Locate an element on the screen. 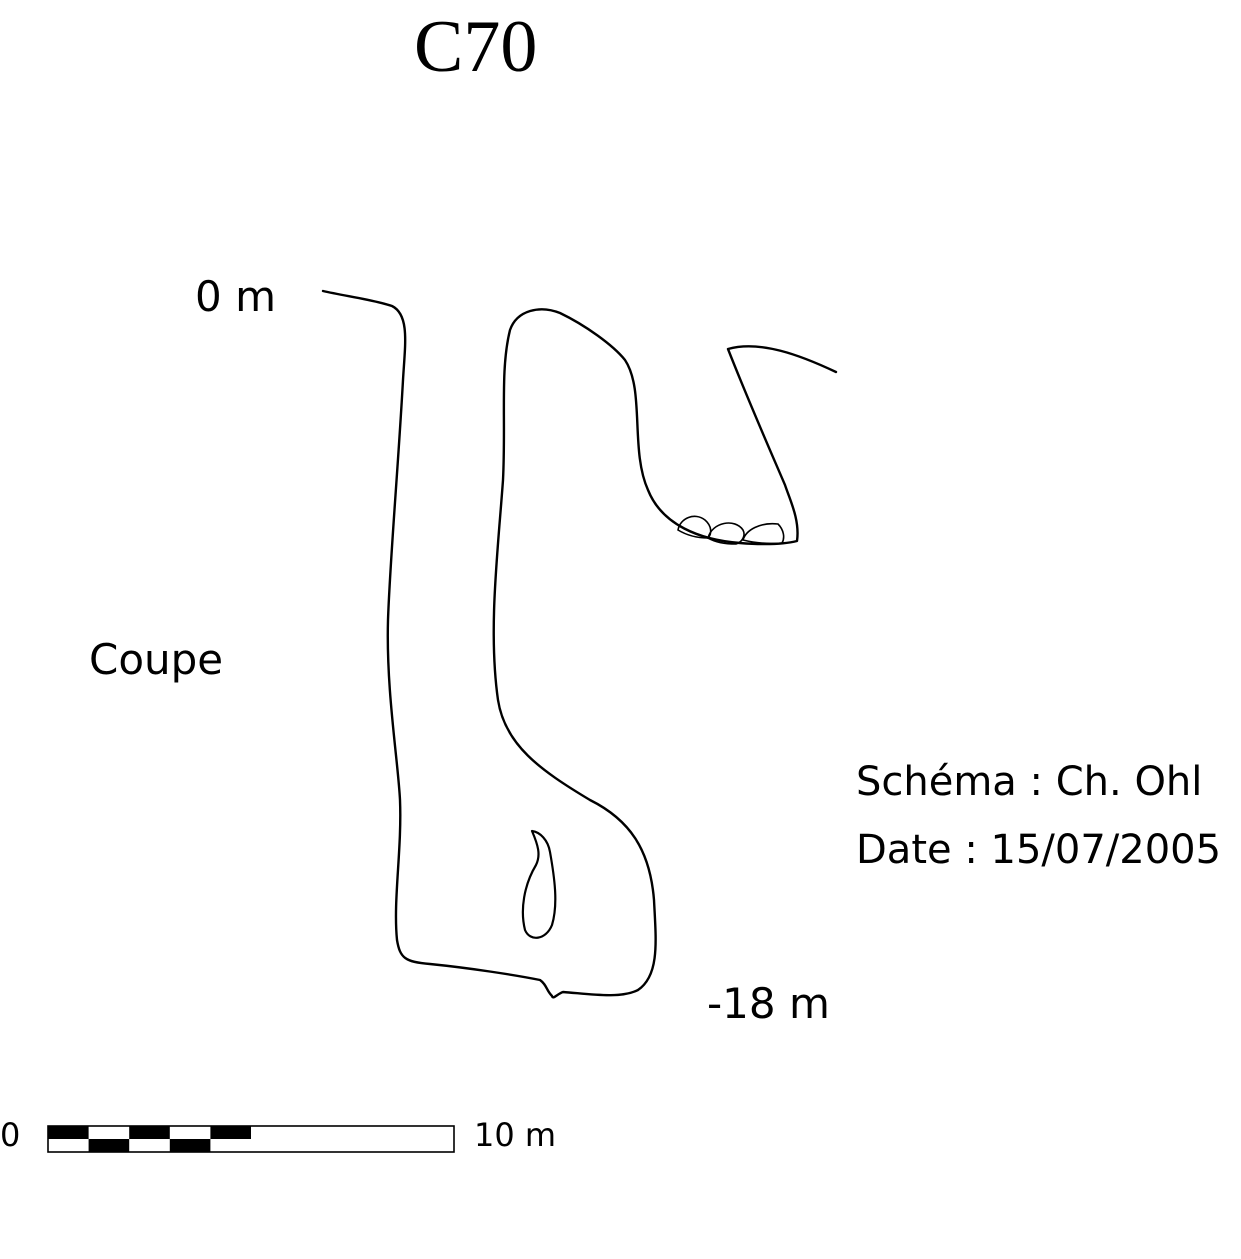  depth-label-bottom: -18 m is located at coordinates (768, 1003).